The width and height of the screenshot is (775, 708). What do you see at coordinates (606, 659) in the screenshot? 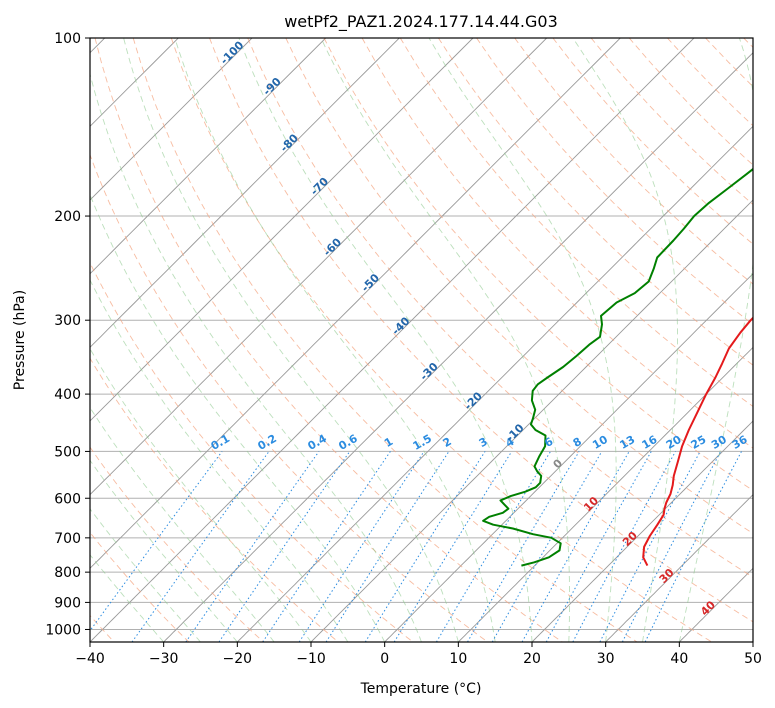
I see `x-tick-label: 30` at bounding box center [606, 659].